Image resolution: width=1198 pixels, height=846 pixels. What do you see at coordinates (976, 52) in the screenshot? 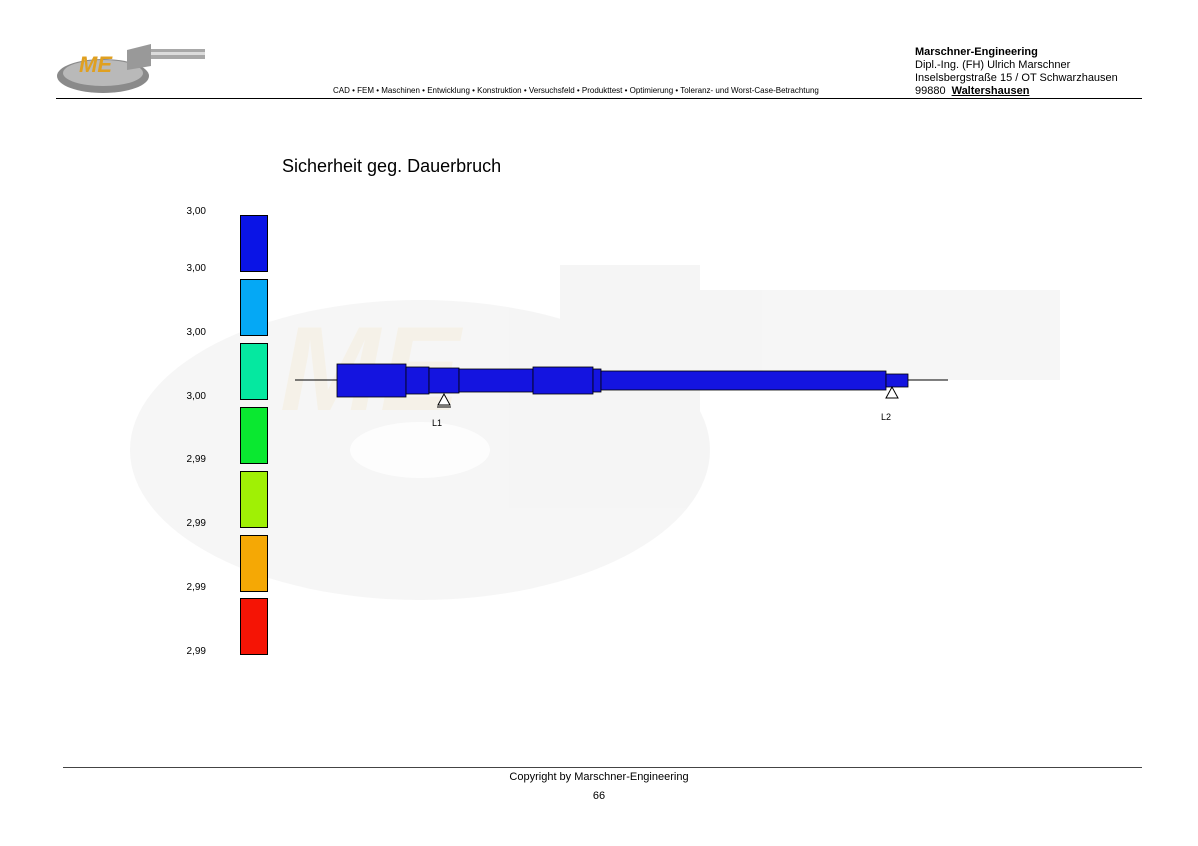
I see `company-name: Marschner-Engineering` at bounding box center [976, 52].